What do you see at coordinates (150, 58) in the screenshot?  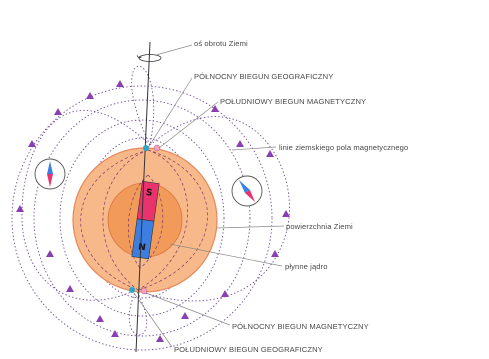 I see `rotation-indicator-icon` at bounding box center [150, 58].